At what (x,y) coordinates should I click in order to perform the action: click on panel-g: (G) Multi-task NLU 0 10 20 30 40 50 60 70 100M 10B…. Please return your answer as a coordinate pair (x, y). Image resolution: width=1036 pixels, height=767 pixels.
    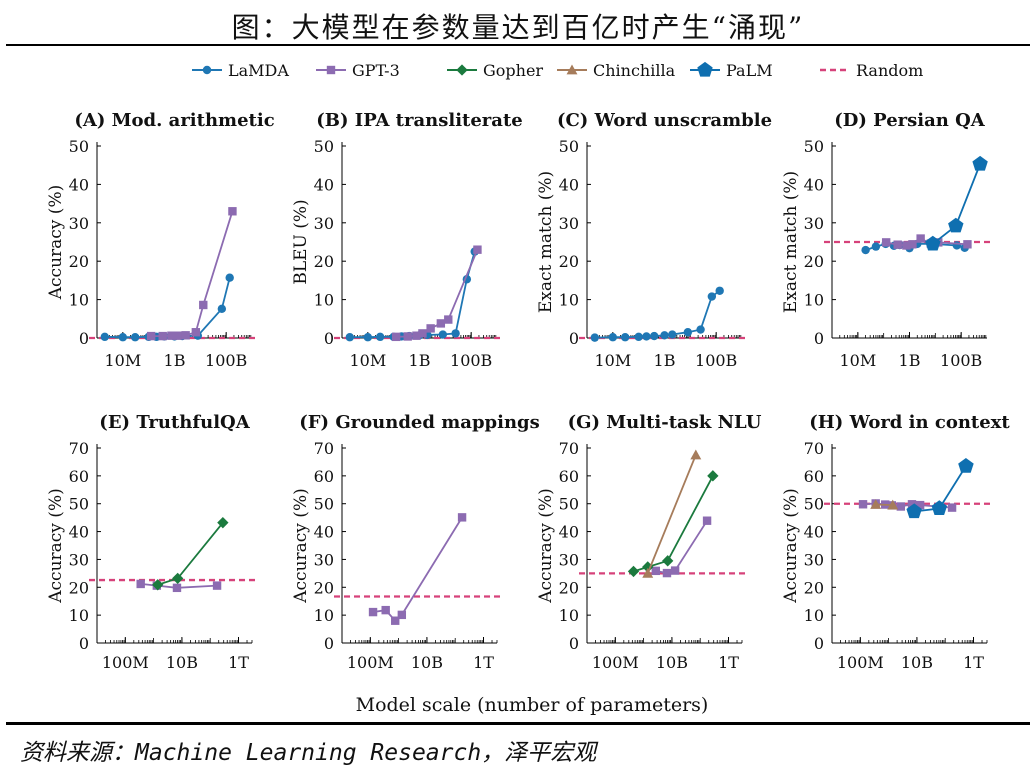
    Looking at the image, I should click on (649, 542).